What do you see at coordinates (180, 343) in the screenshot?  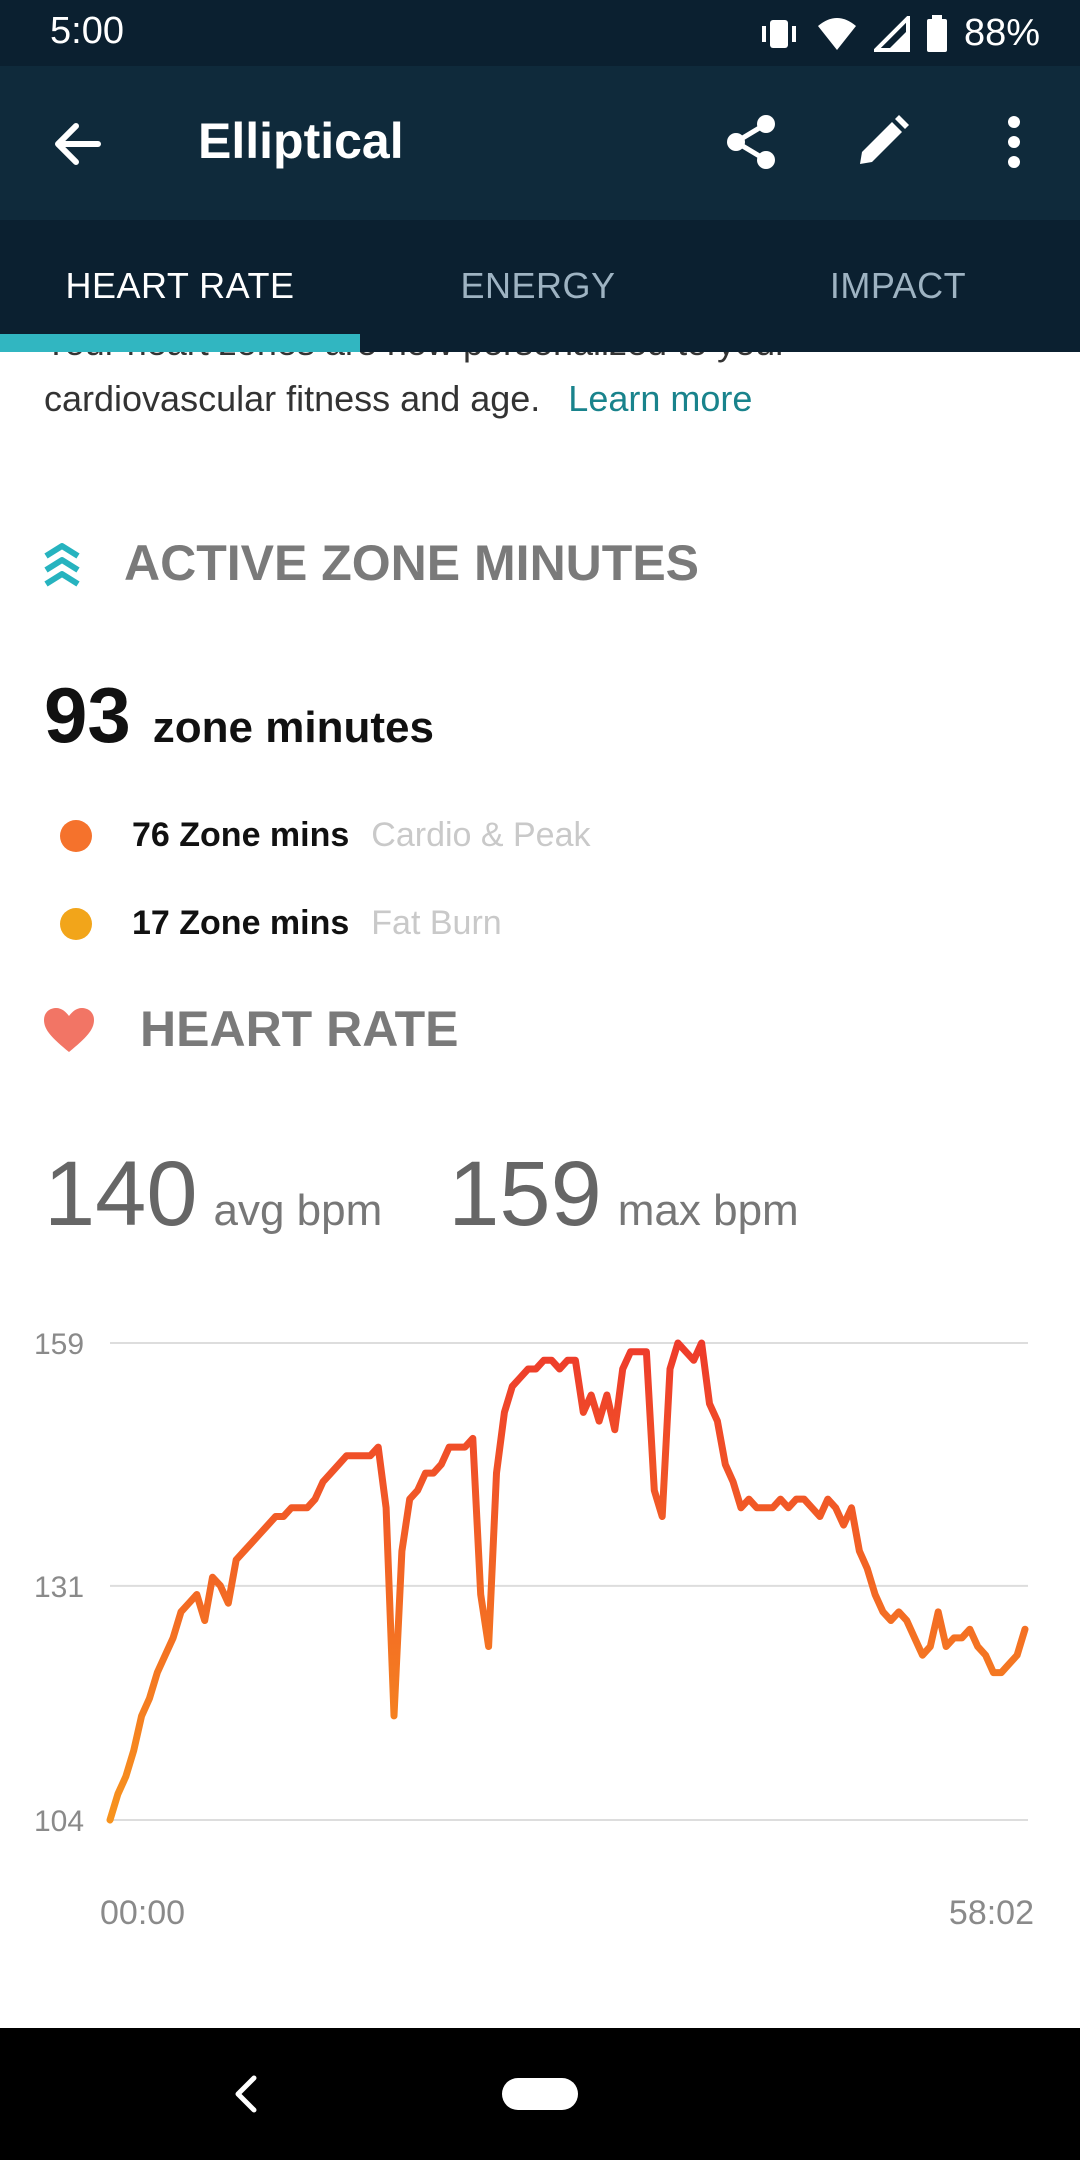 I see `active-tab-indicator` at bounding box center [180, 343].